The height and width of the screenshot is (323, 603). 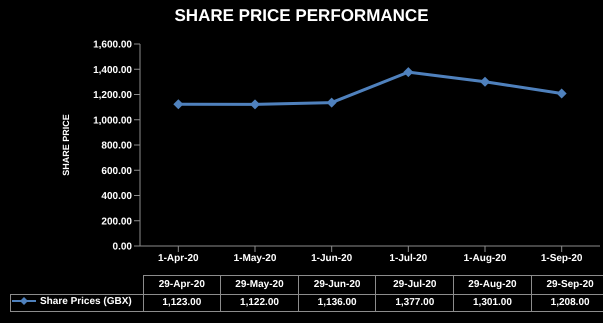 What do you see at coordinates (259, 302) in the screenshot?
I see `data-label: 1,122.00` at bounding box center [259, 302].